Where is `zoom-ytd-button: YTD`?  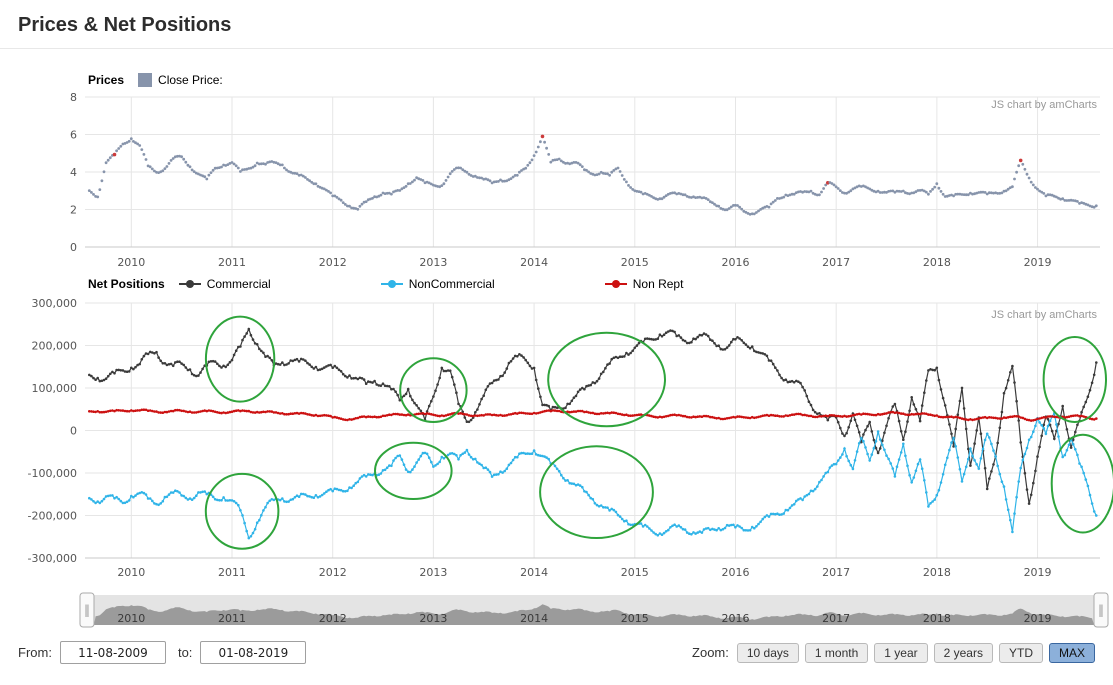 zoom-ytd-button: YTD is located at coordinates (1020, 652).